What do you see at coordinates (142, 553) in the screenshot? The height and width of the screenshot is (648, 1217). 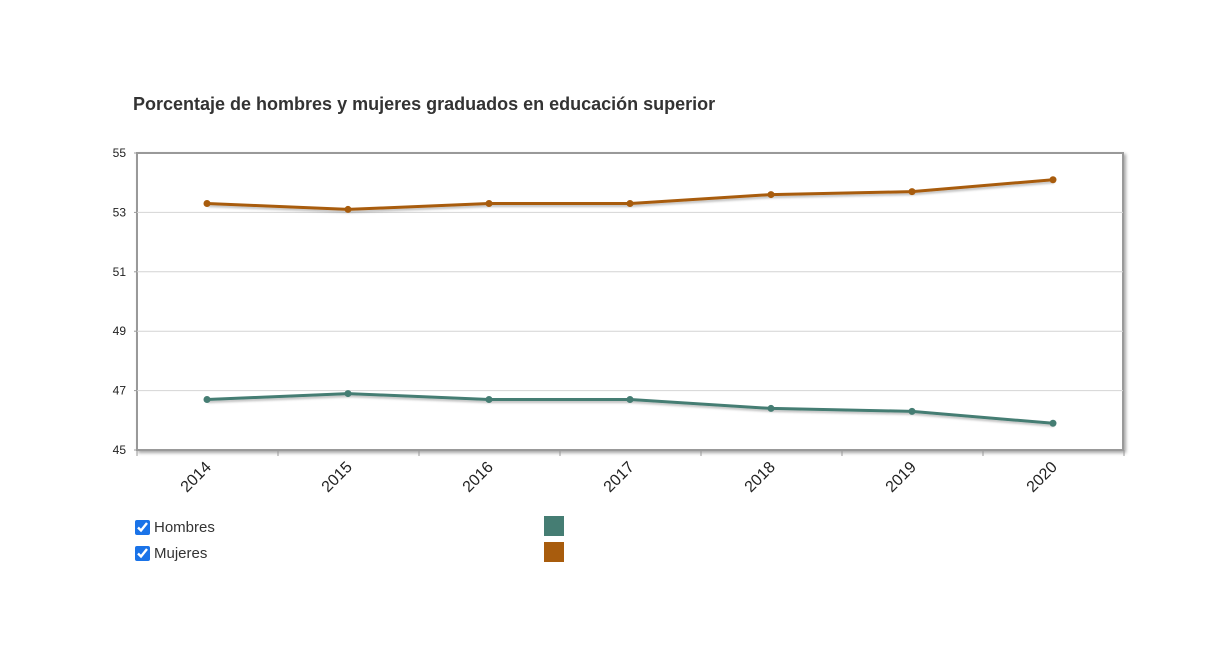 I see `mujeres-checkbox` at bounding box center [142, 553].